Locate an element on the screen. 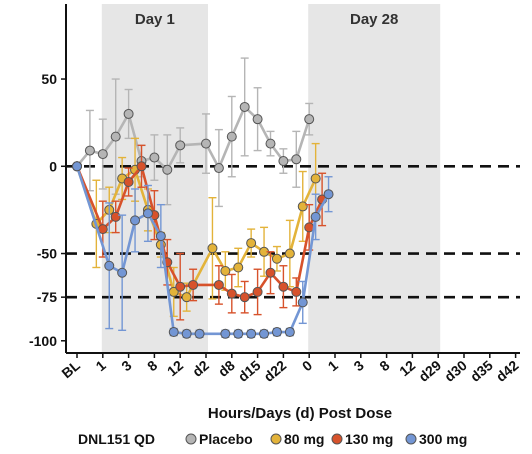 This screenshot has height=454, width=532. x-tick-label: 0 is located at coordinates (307, 365).